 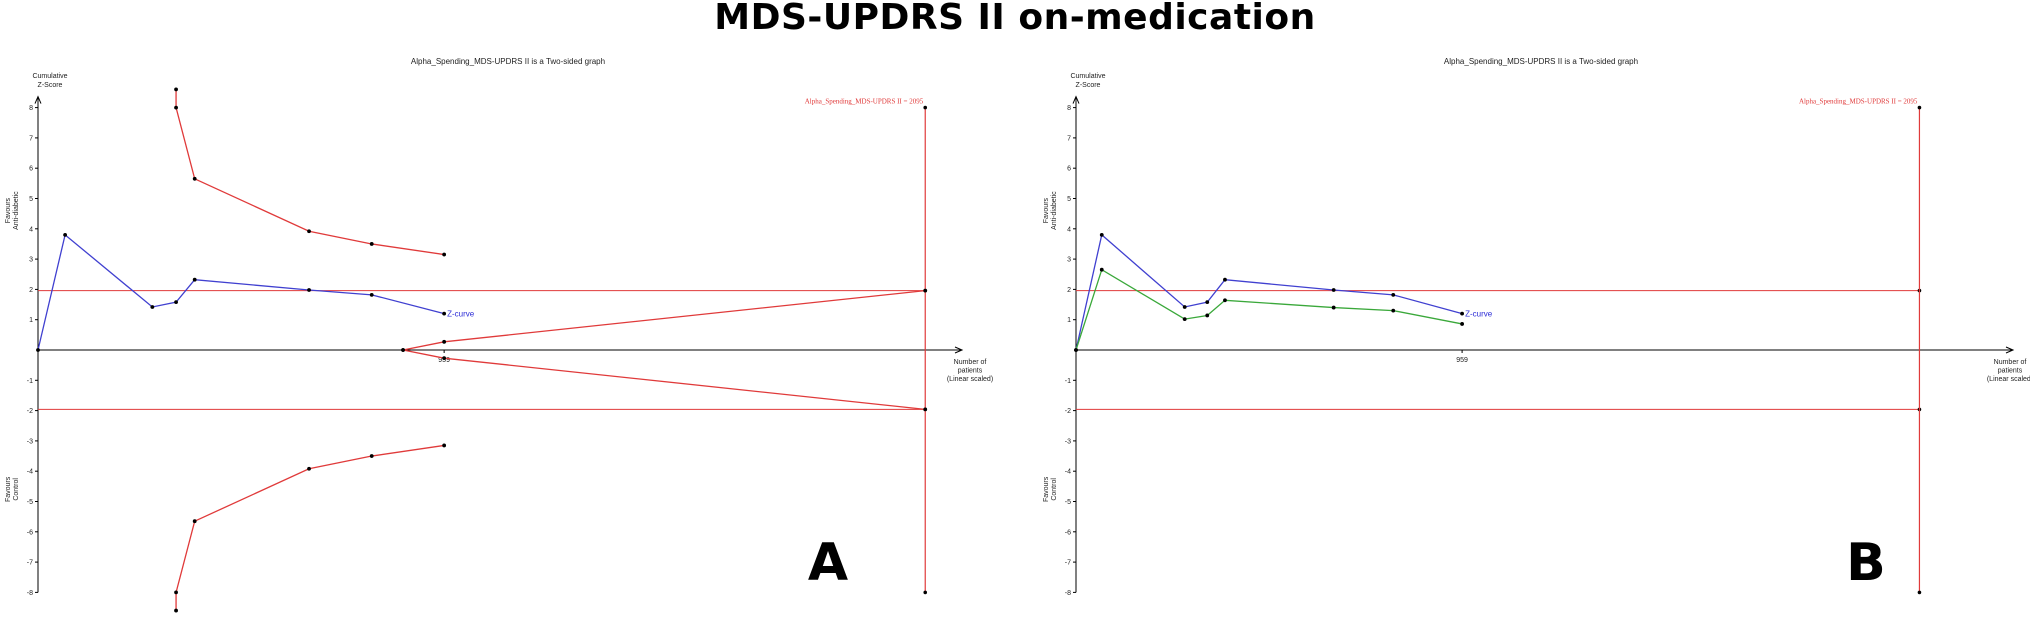 What do you see at coordinates (49, 76) in the screenshot?
I see `y-axis-label-line1: Cumulative` at bounding box center [49, 76].